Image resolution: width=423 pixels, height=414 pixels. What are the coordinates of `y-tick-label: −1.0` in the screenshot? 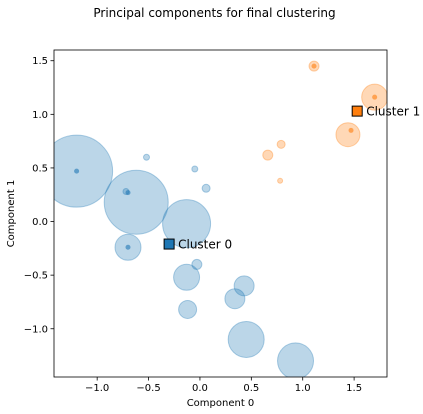 It's located at (36, 329).